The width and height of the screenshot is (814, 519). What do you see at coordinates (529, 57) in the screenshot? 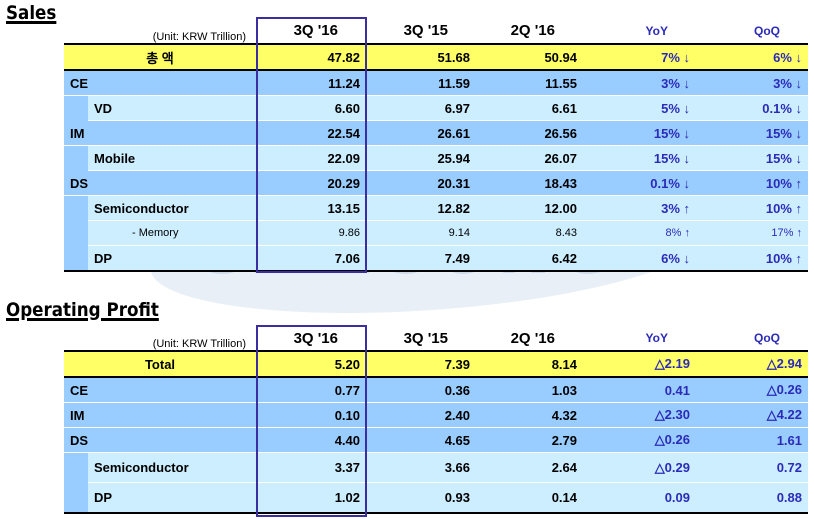
I see `sales-total-2q16: 50.94` at bounding box center [529, 57].